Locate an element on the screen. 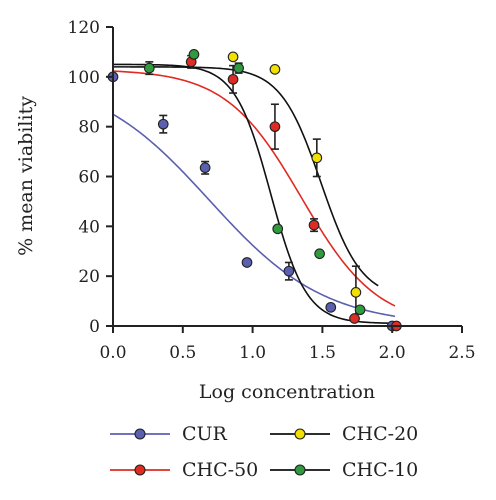  legend: CUR CHC-50 CHC-20 CHC-10 is located at coordinates (264, 452).